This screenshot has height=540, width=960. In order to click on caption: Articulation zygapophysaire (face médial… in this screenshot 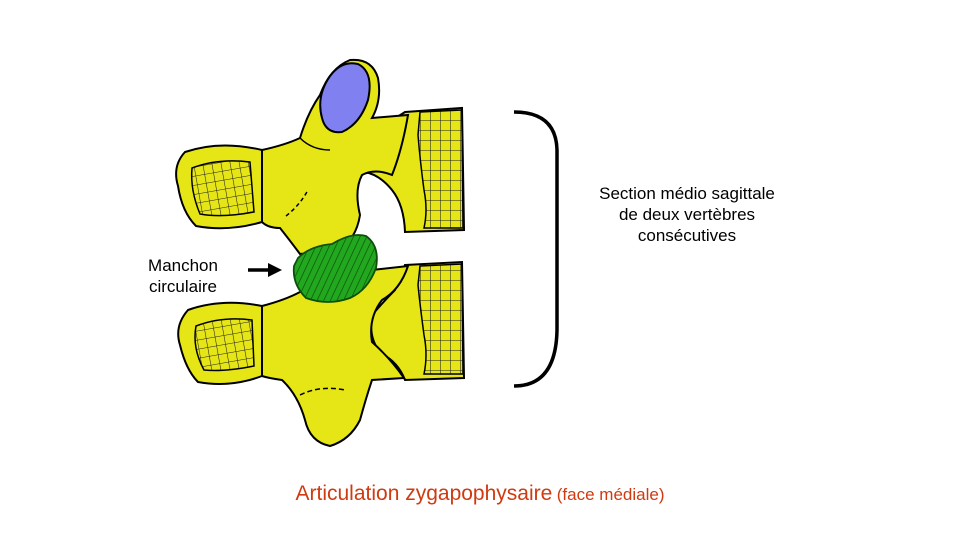, I will do `click(480, 494)`.